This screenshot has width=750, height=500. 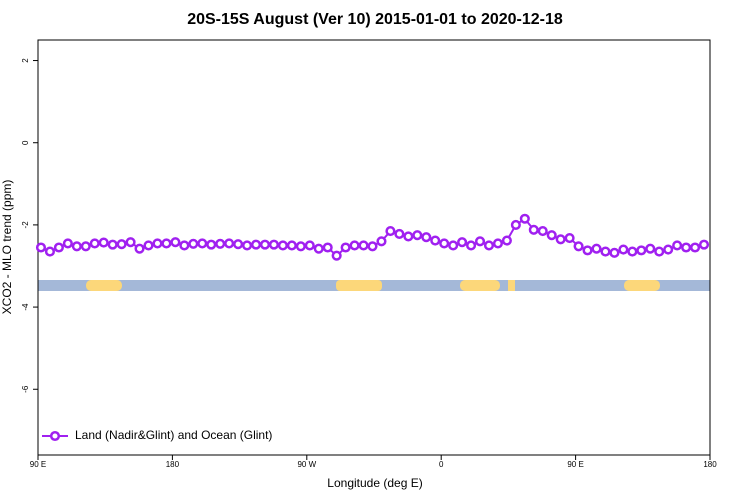 I want to click on y-tick-label: -4, so click(x=25, y=307).